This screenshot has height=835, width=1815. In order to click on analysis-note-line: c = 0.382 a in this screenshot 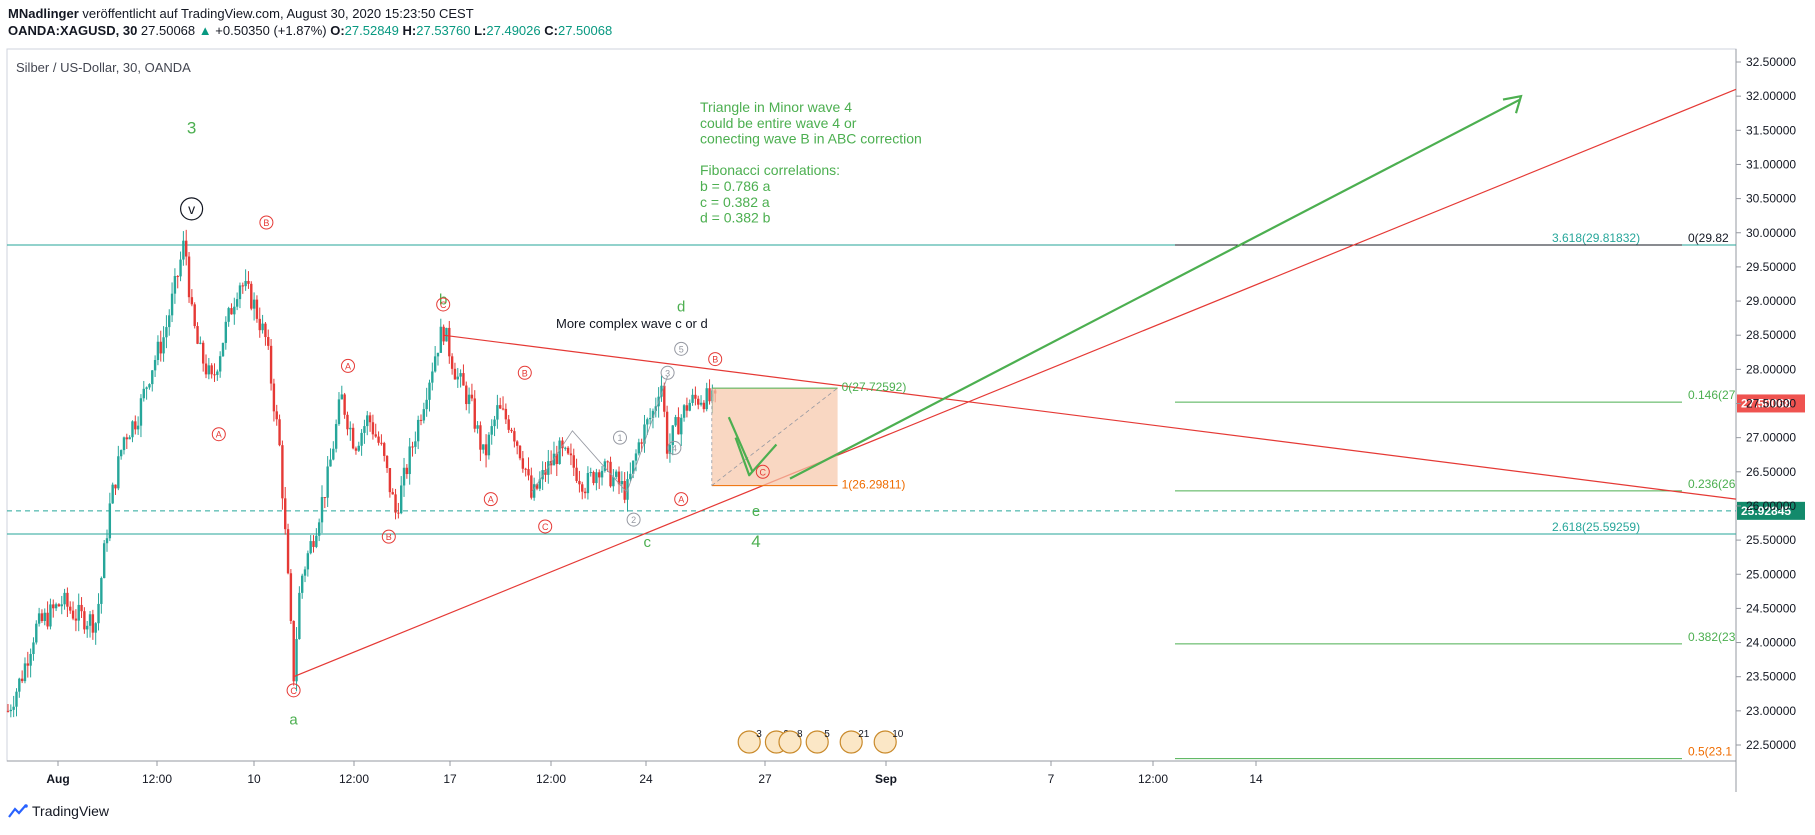, I will do `click(735, 202)`.